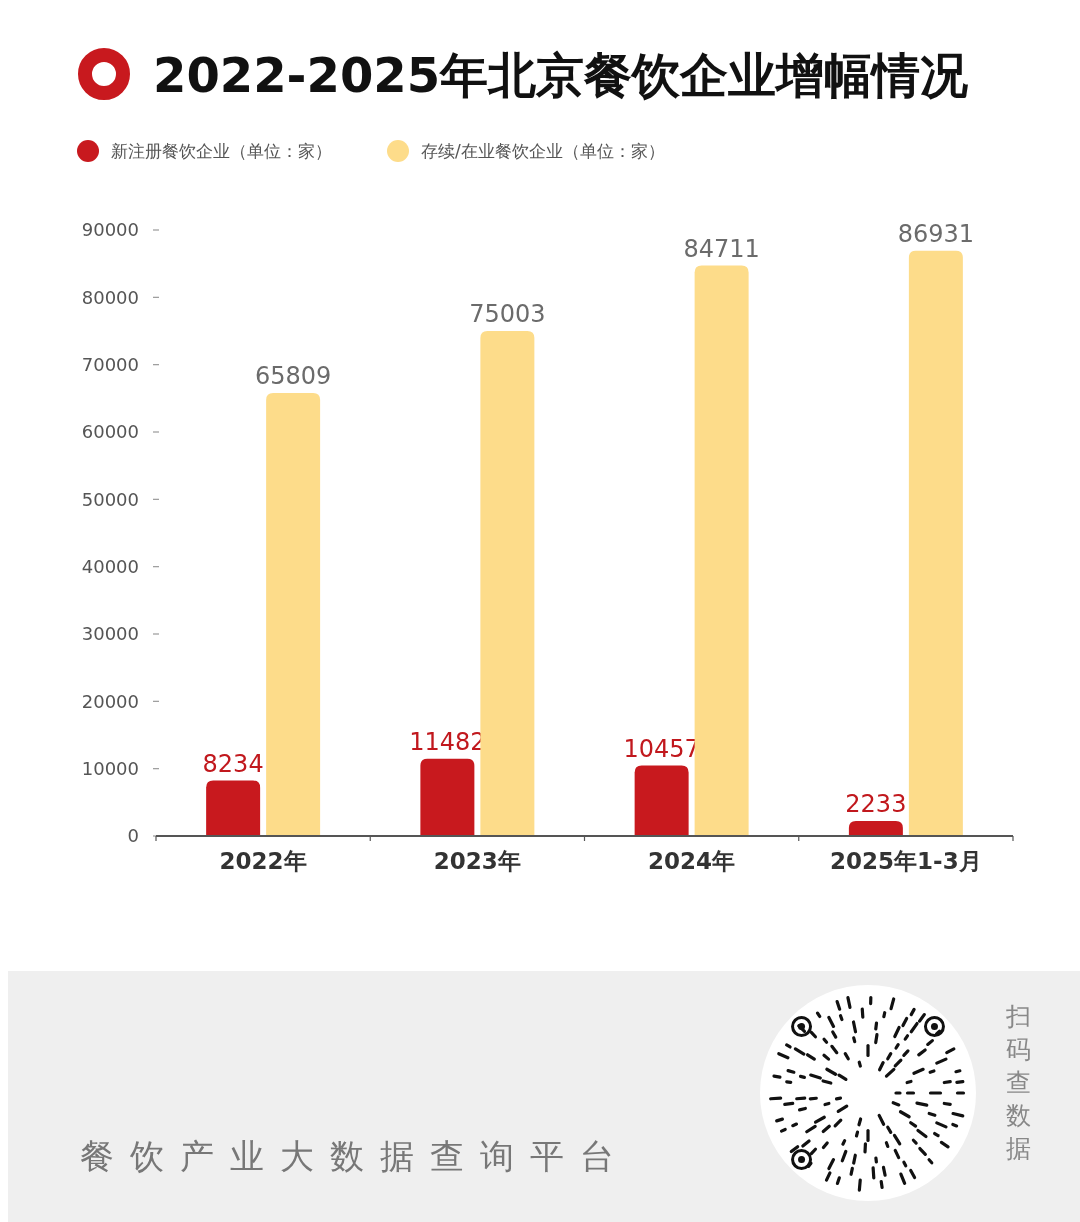  Describe the element at coordinates (263, 861) in the screenshot. I see `x-tick-label: 2022年` at that location.